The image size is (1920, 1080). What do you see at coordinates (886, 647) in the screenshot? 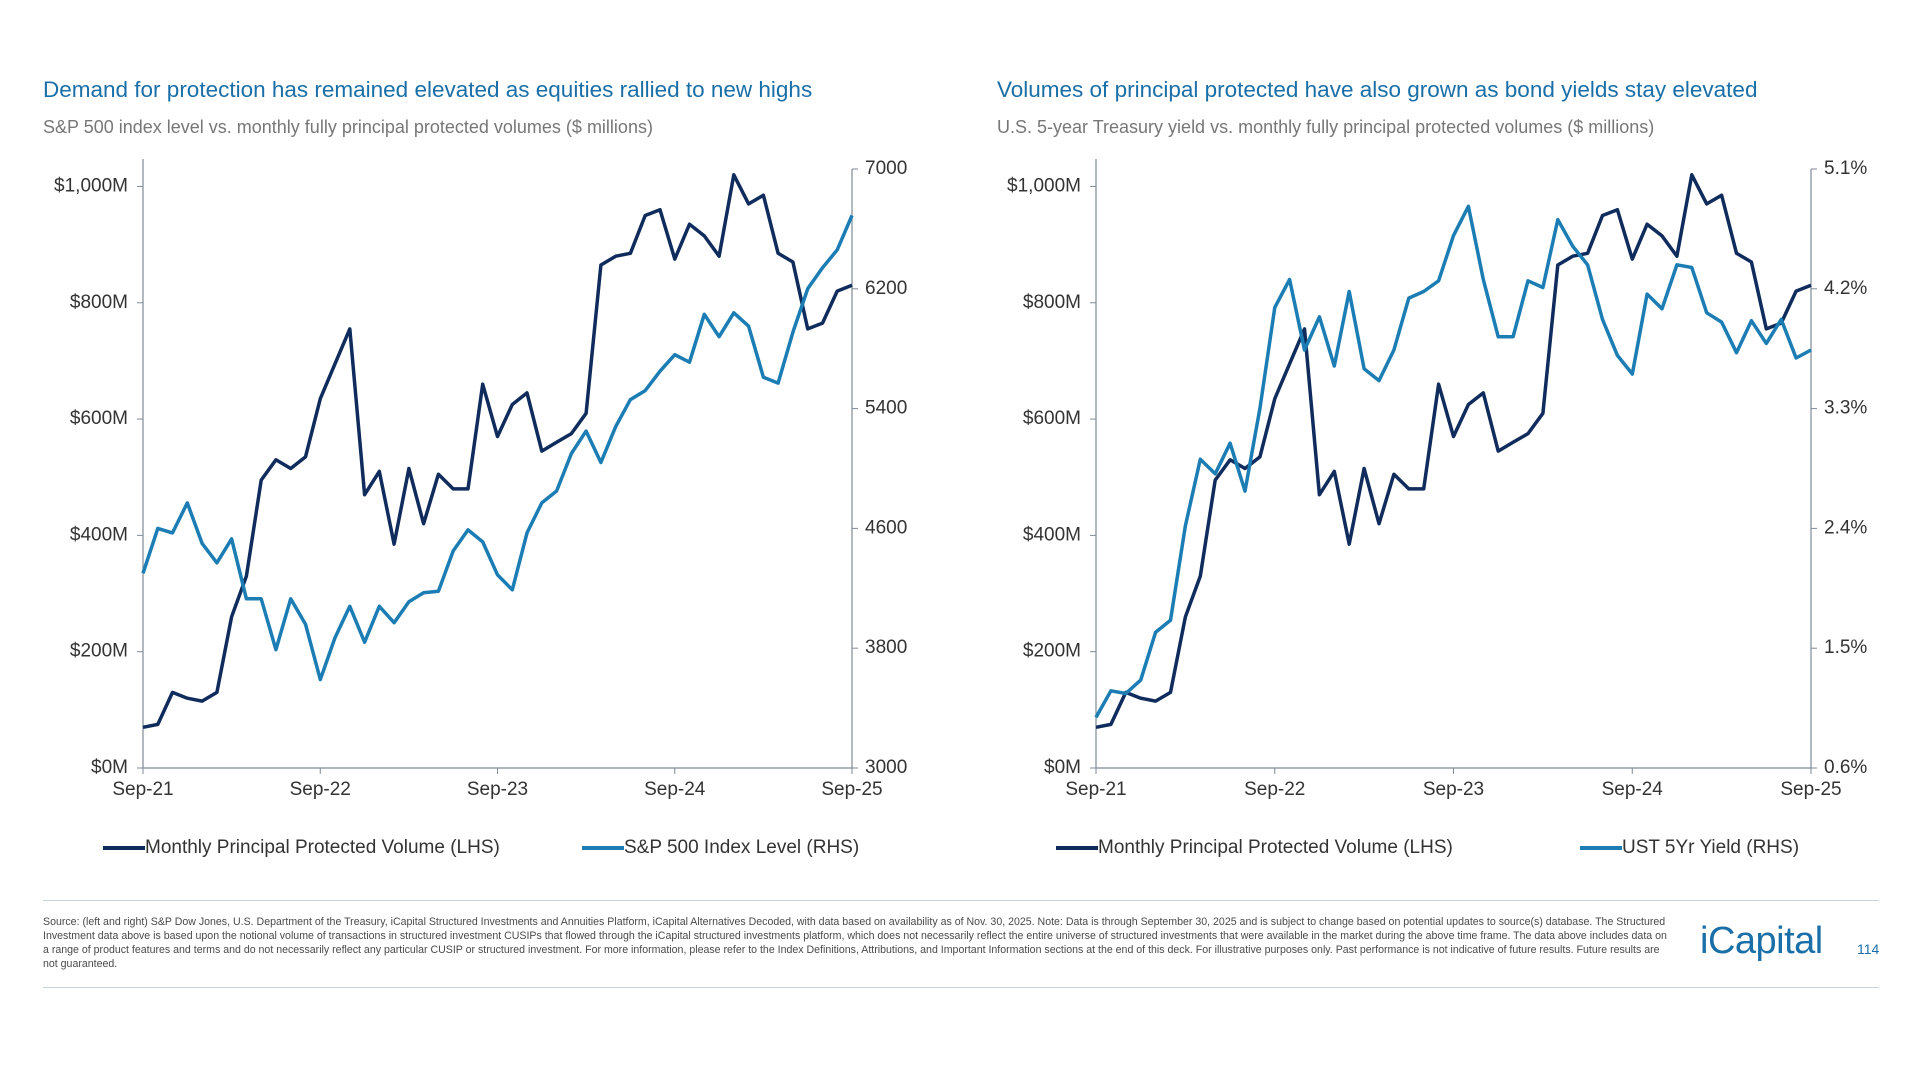
I see `y2-tick-label: 3800` at bounding box center [886, 647].